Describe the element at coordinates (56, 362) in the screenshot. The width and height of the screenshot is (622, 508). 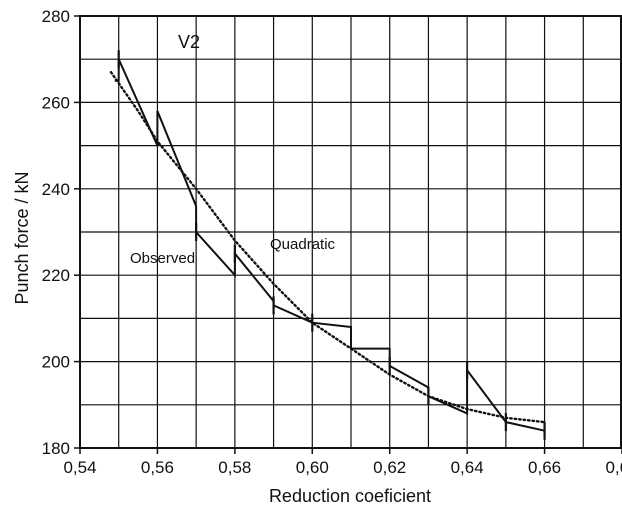
I see `y-tick-label: 200` at that location.